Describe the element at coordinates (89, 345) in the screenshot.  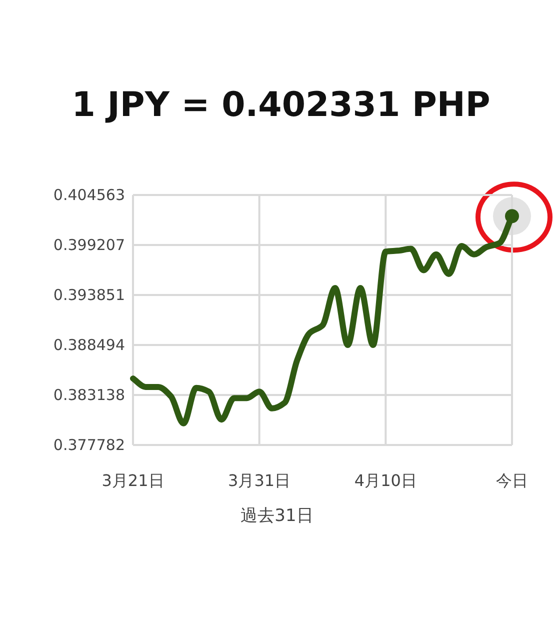
I see `ytick: 0.388494` at that location.